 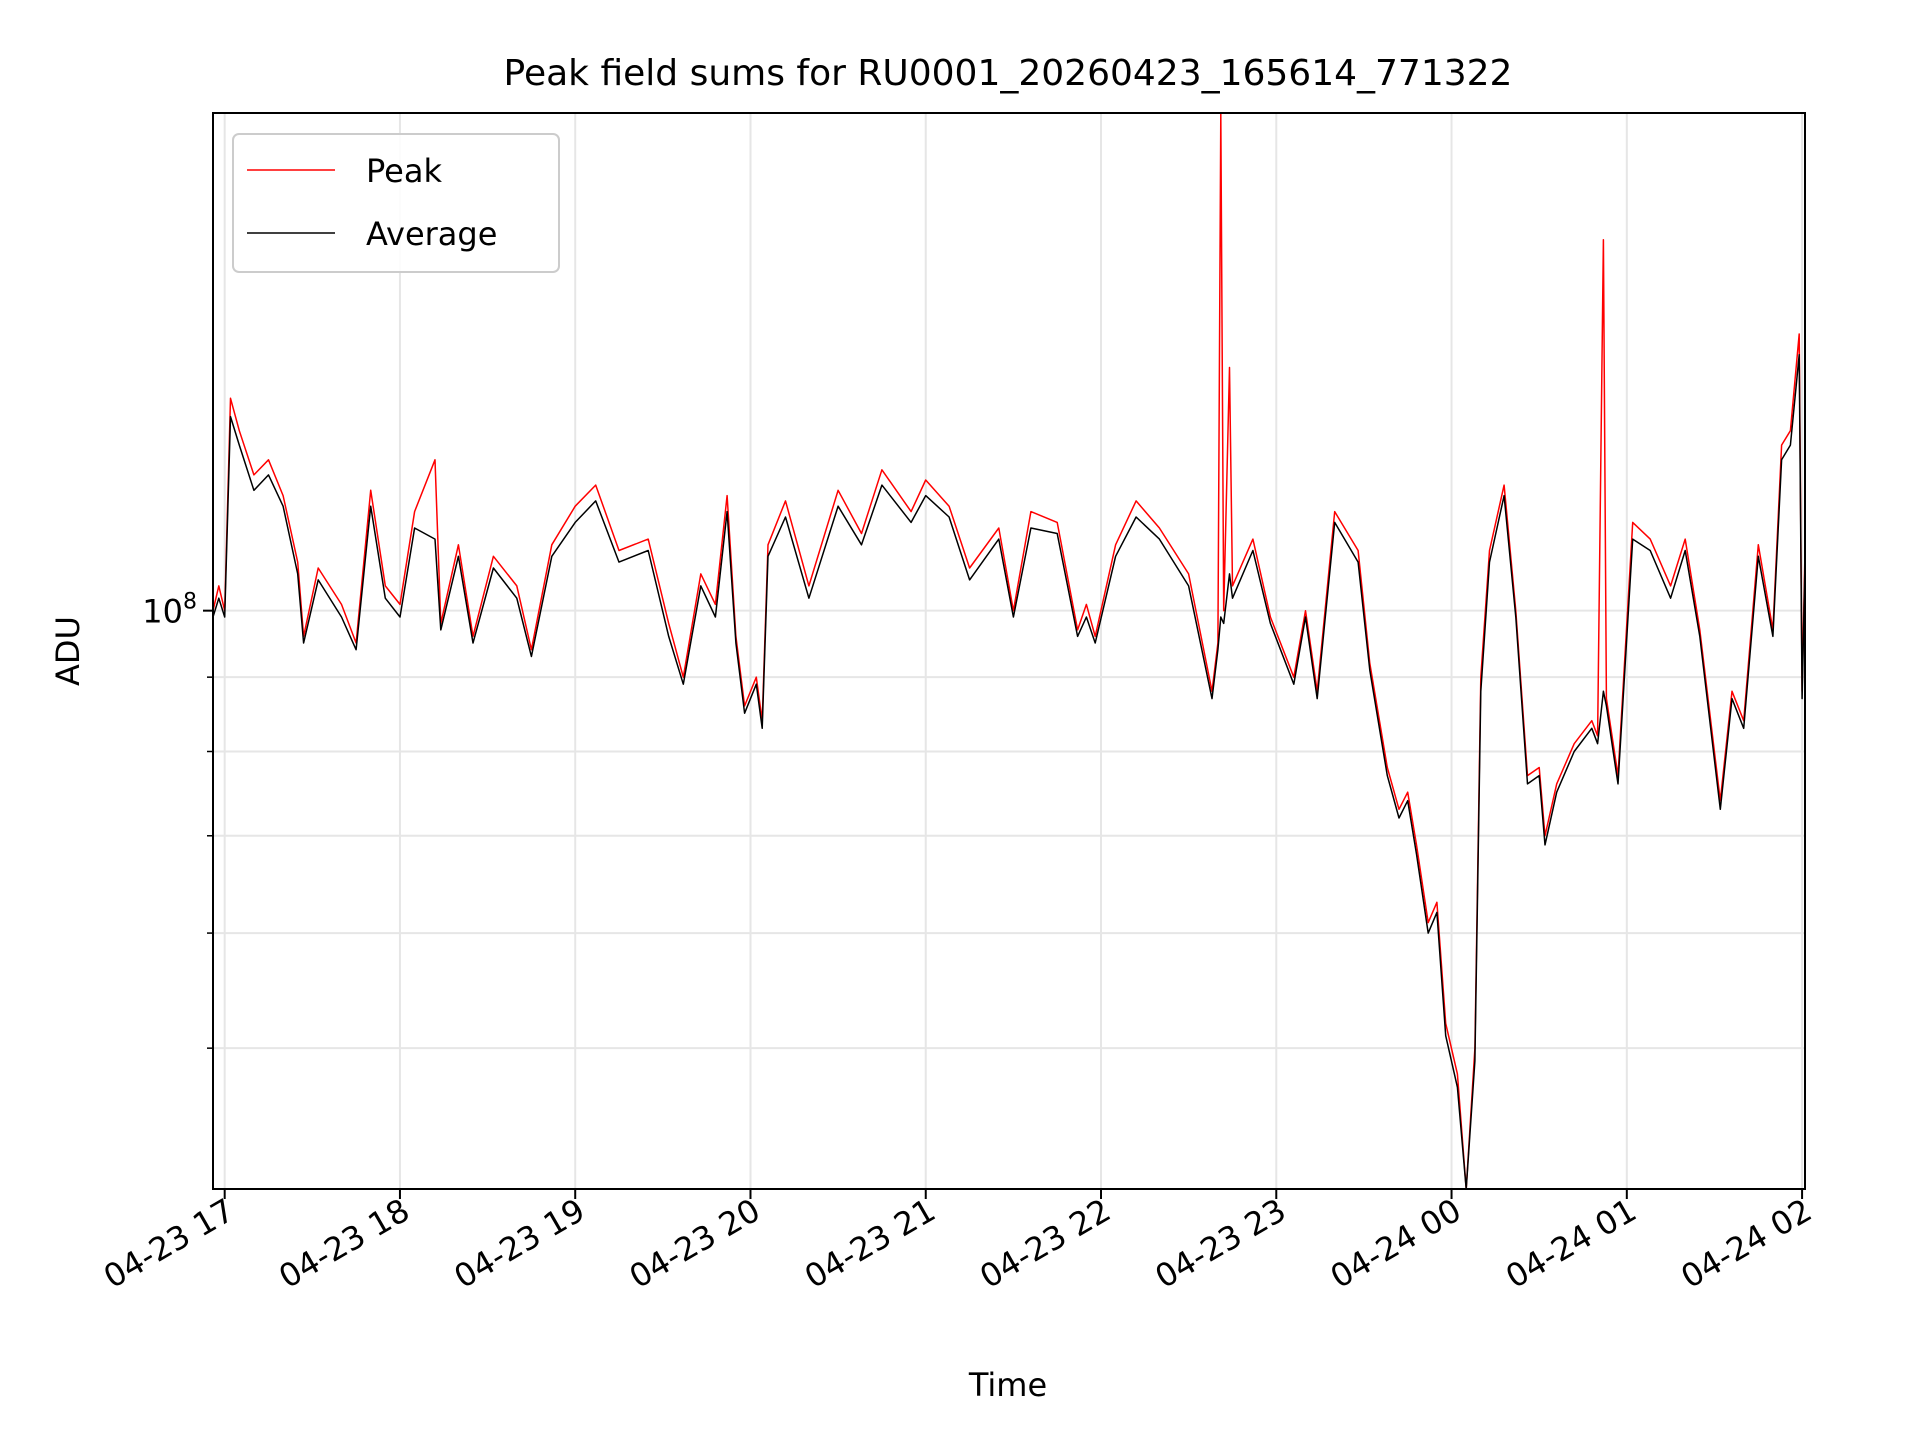 I want to click on legend-label-average: Average, so click(x=431, y=234).